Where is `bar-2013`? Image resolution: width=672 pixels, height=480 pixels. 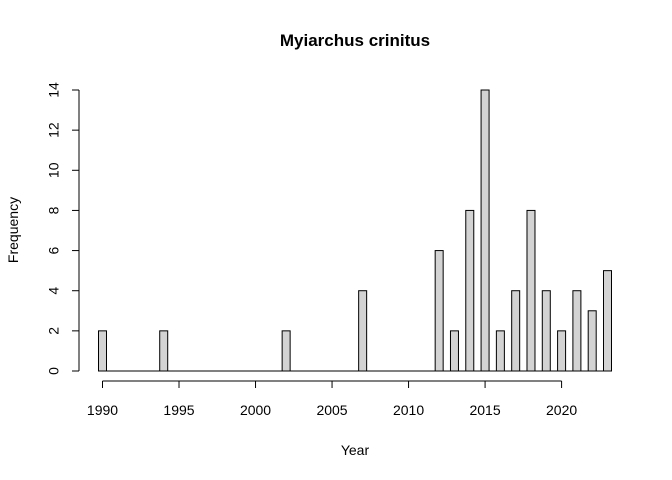 bar-2013 is located at coordinates (454, 351).